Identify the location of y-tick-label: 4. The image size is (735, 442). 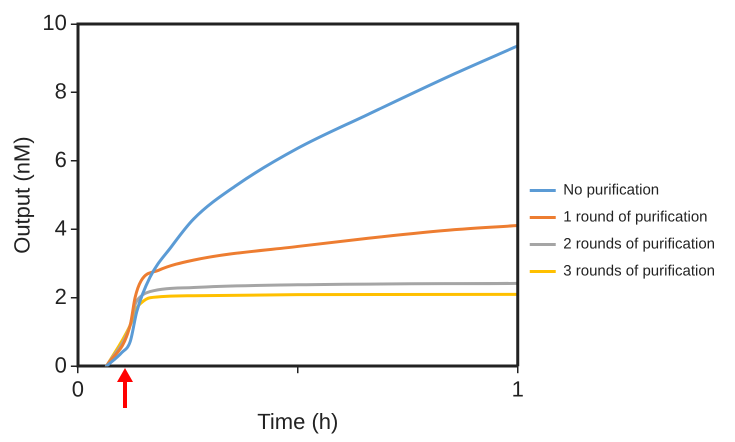
(60, 227).